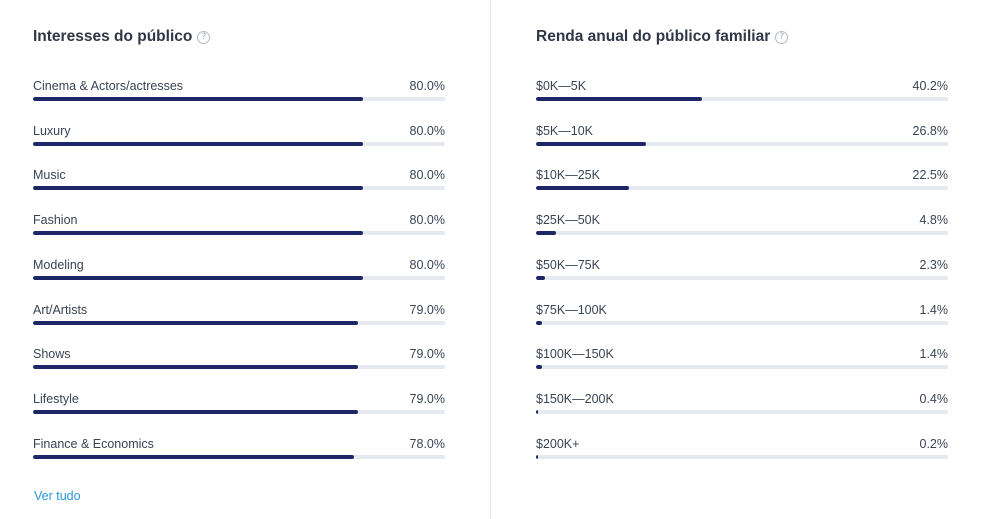 This screenshot has height=519, width=1000. What do you see at coordinates (52, 130) in the screenshot?
I see `item-label: Luxury` at bounding box center [52, 130].